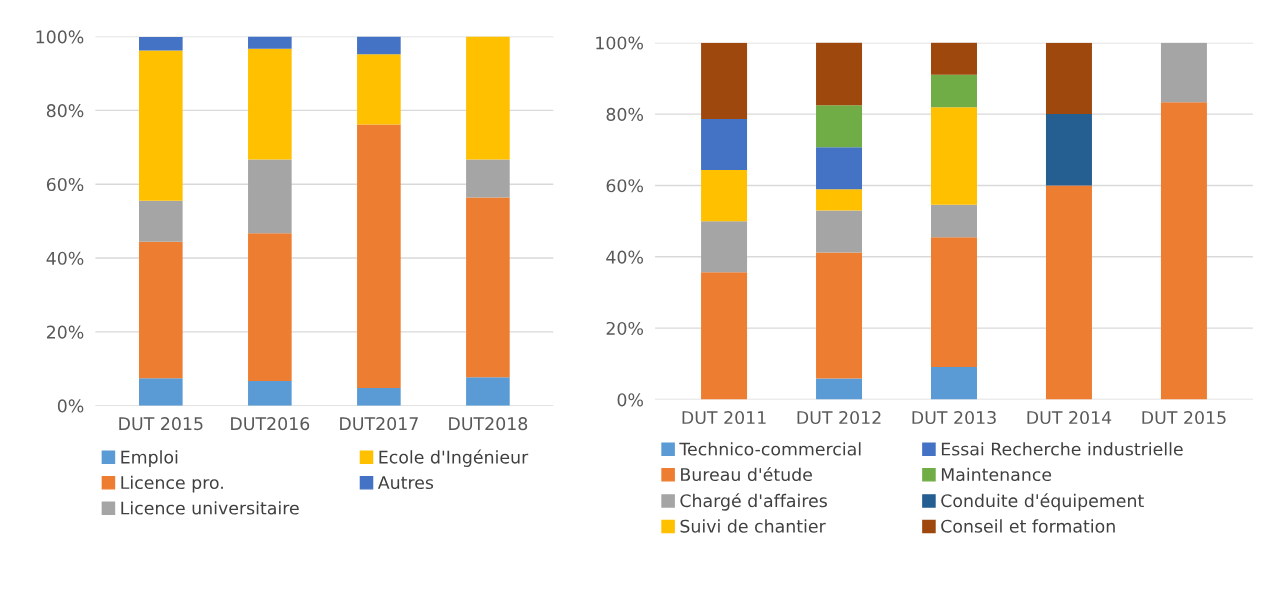 The image size is (1272, 610). What do you see at coordinates (210, 508) in the screenshot?
I see `legend-label: Licence universitaire` at bounding box center [210, 508].